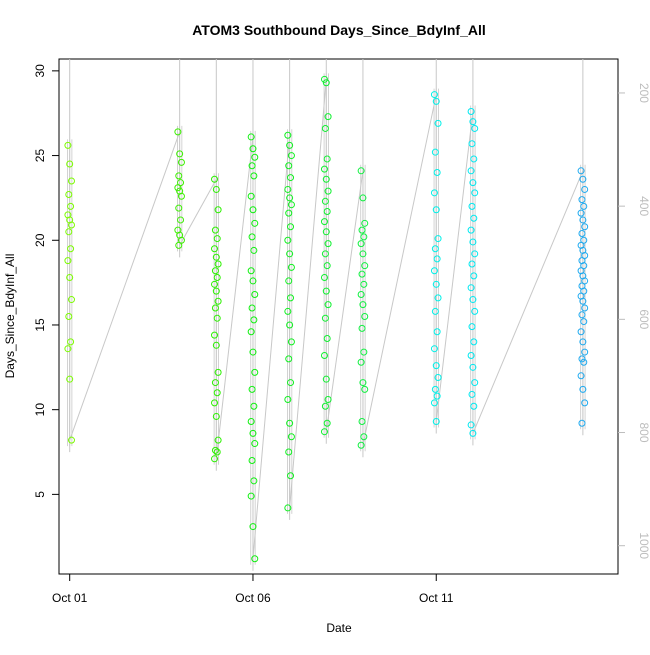 This screenshot has height=655, width=650. What do you see at coordinates (10, 316) in the screenshot?
I see `y-axis-title: Days_Since_BdyInf_All` at bounding box center [10, 316].